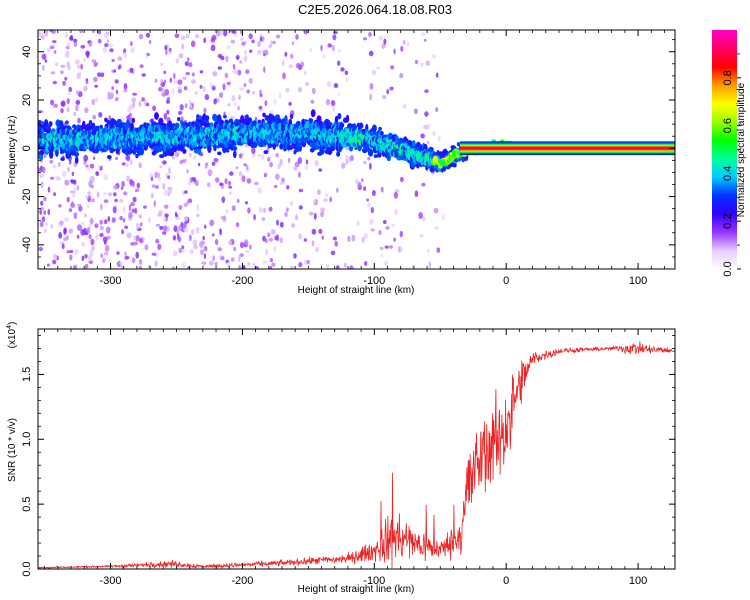 The width and height of the screenshot is (750, 600). What do you see at coordinates (375, 9) in the screenshot?
I see `figure-title: C2E5.2026.064.18.08.R03` at bounding box center [375, 9].